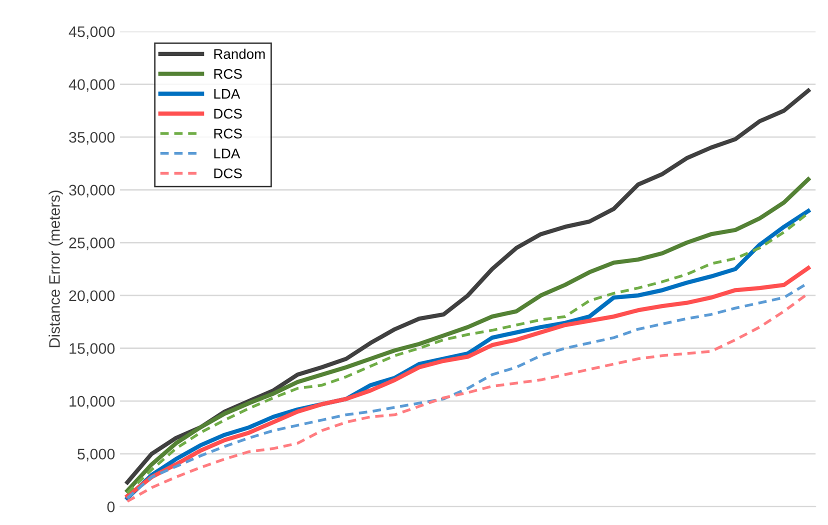  I want to click on y-tick-label: 45,000, so click(91, 32).